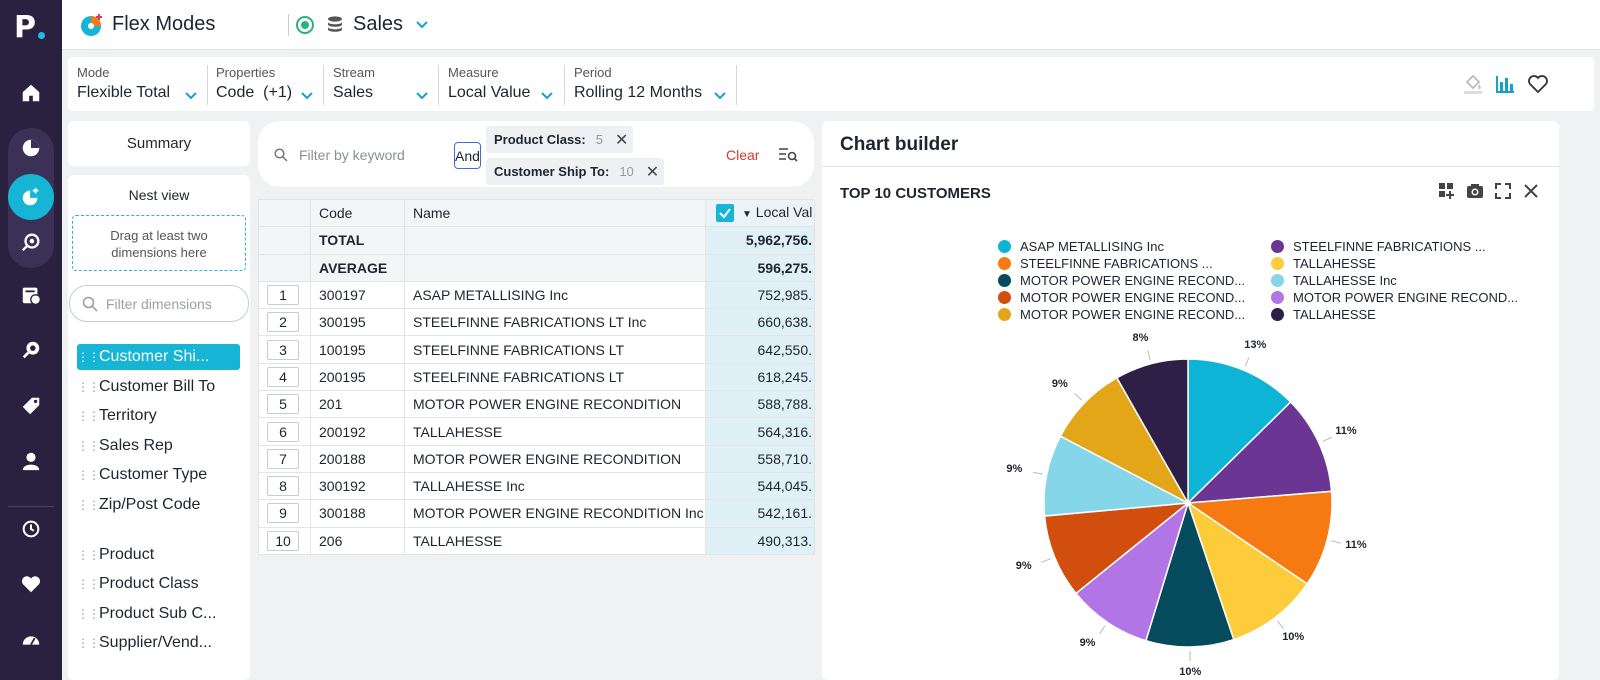 Image resolution: width=1600 pixels, height=680 pixels. Describe the element at coordinates (505, 85) in the screenshot. I see `filter-measure: Measure Local Value` at that location.